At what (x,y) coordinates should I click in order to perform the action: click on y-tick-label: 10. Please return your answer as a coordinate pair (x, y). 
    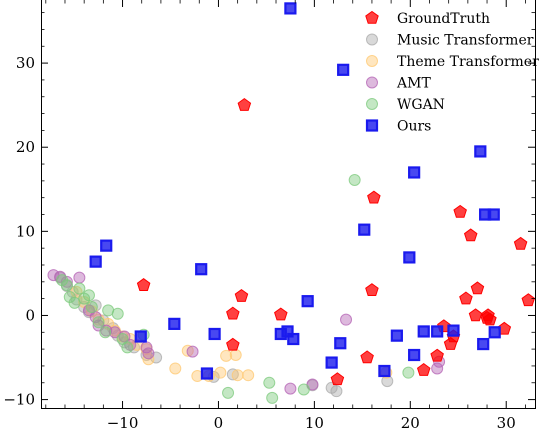
    Looking at the image, I should click on (25, 231).